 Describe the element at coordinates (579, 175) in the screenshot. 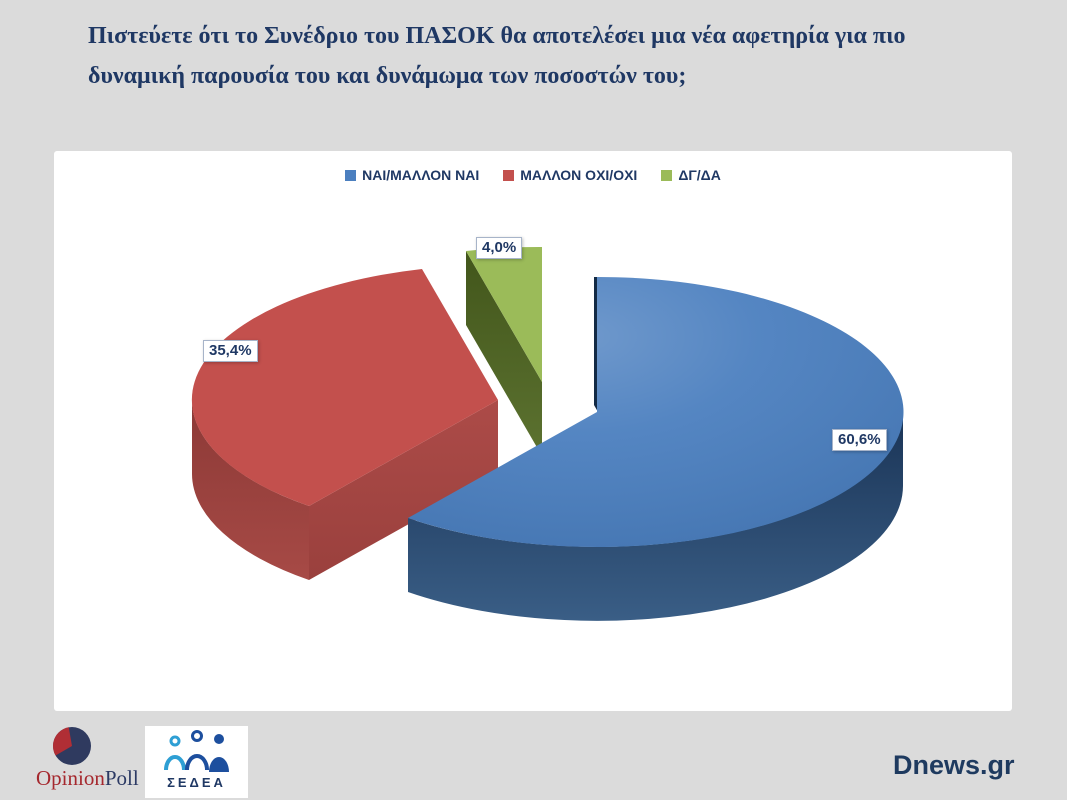

I see `legend-label-no: ΜΑΛΛΟΝ ΟΧΙ/ΟΧΙ` at that location.